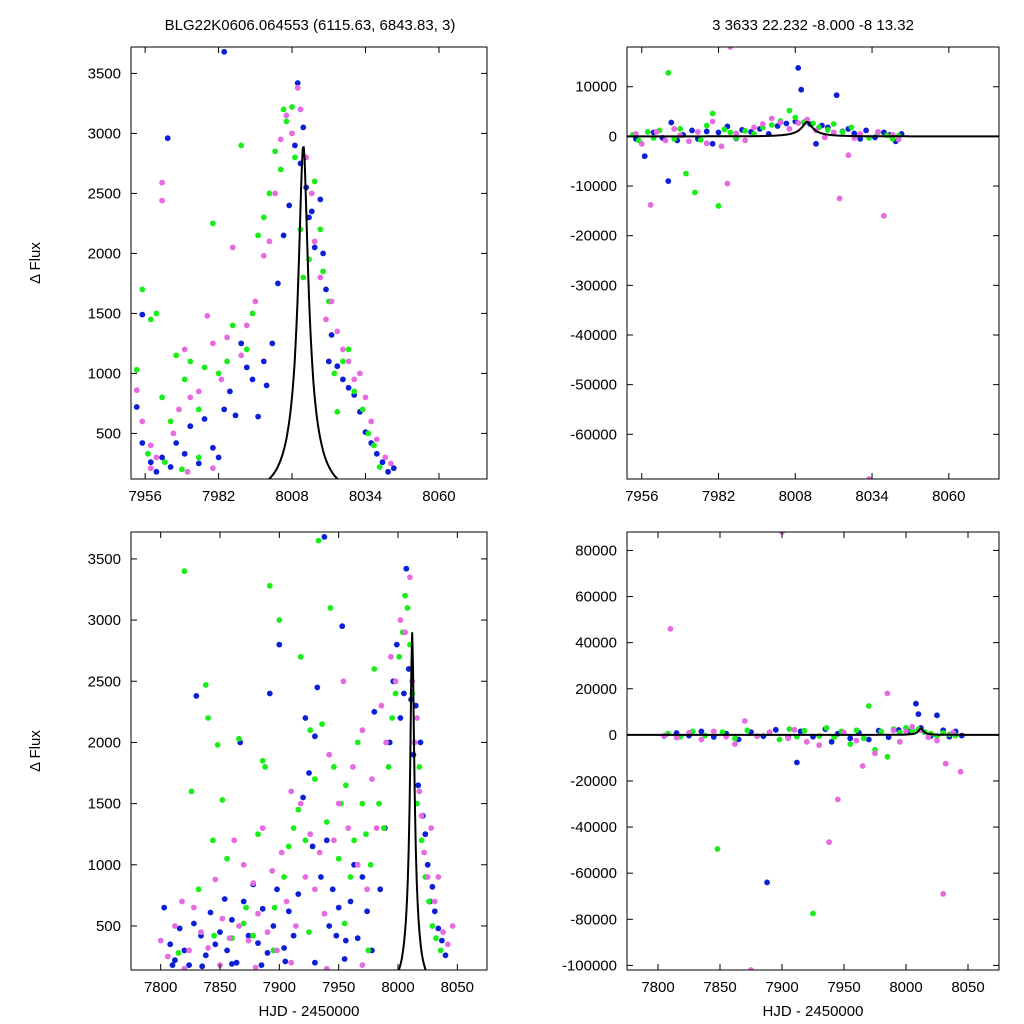  Describe the element at coordinates (104, 193) in the screenshot. I see `y-tick-label: 2500` at that location.